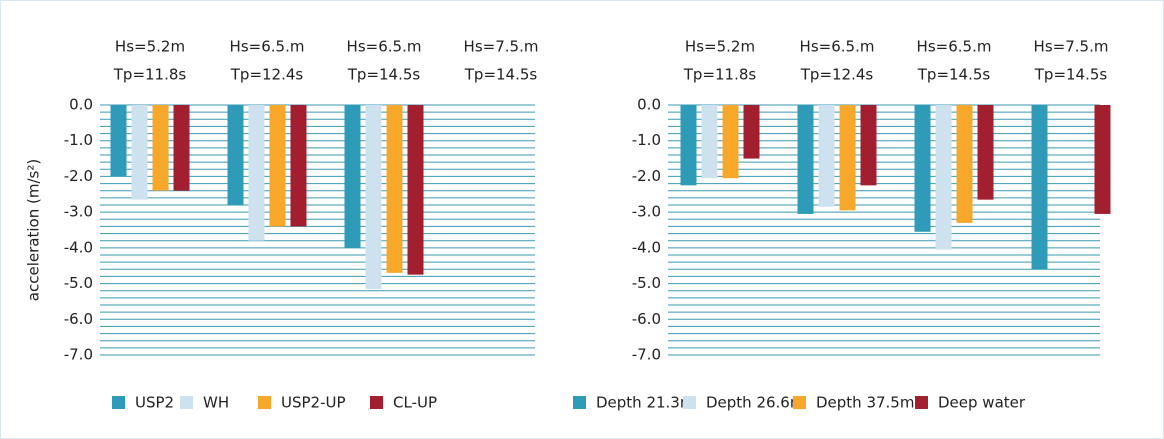  Describe the element at coordinates (313, 403) in the screenshot. I see `legend-label: USP2-UP` at that location.